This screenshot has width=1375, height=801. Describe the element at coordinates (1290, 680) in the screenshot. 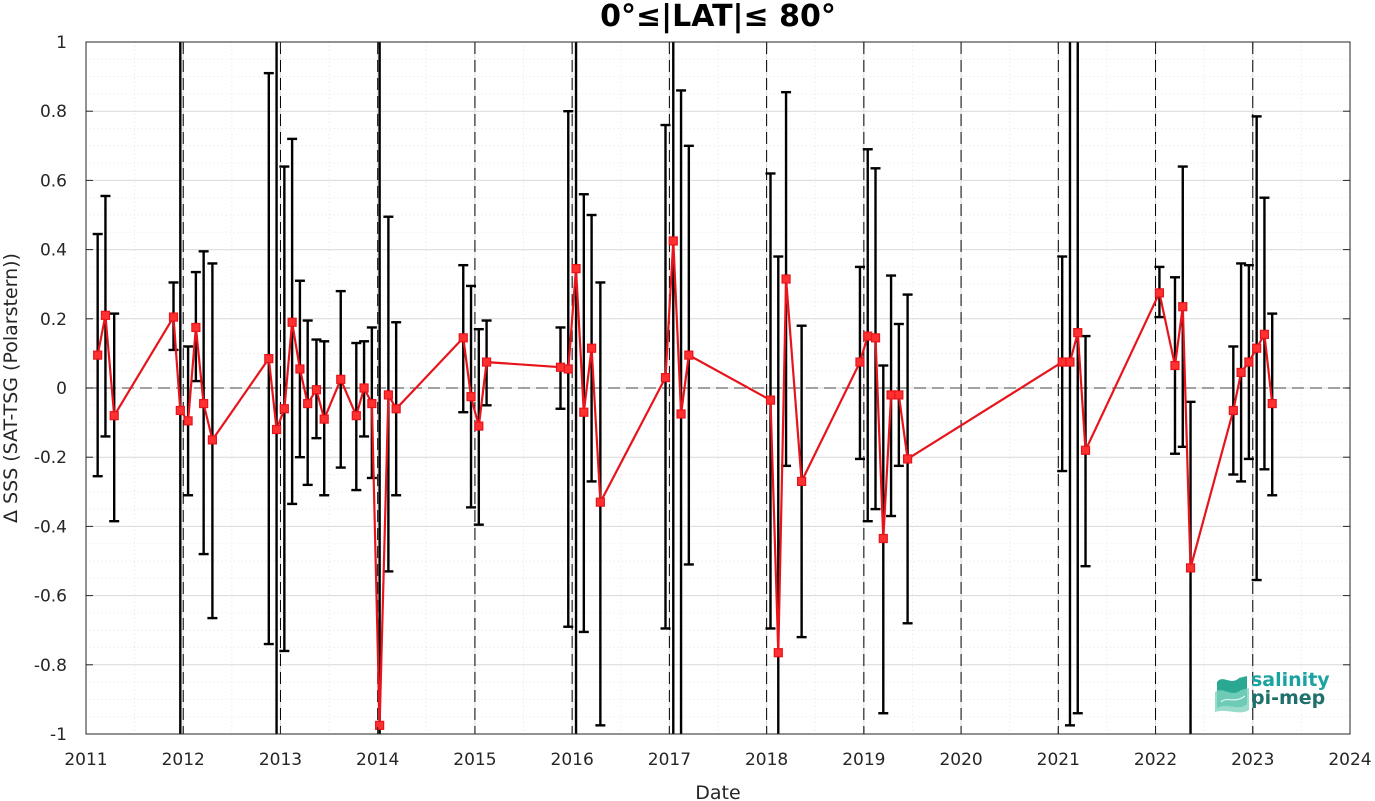

I see `logo-text-line1: salinity` at that location.